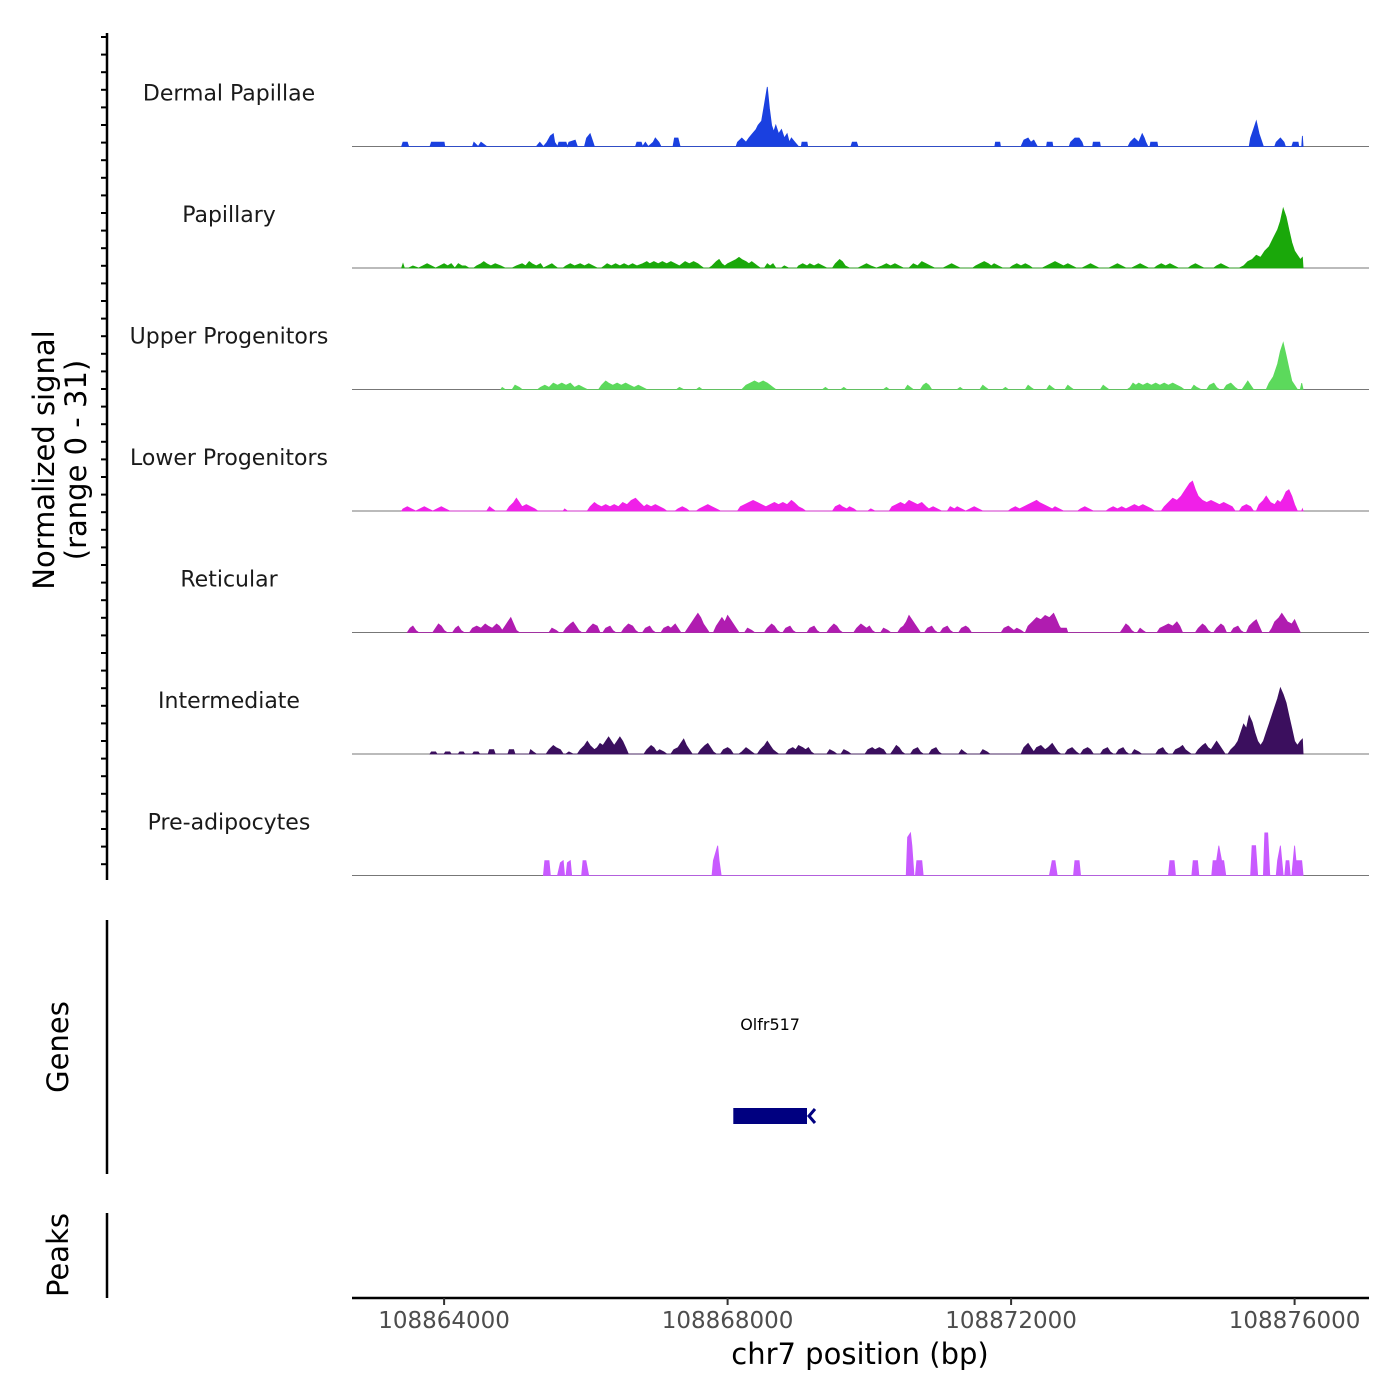  Describe the element at coordinates (58, 1255) in the screenshot. I see `peaks-panel-title: Peaks` at that location.